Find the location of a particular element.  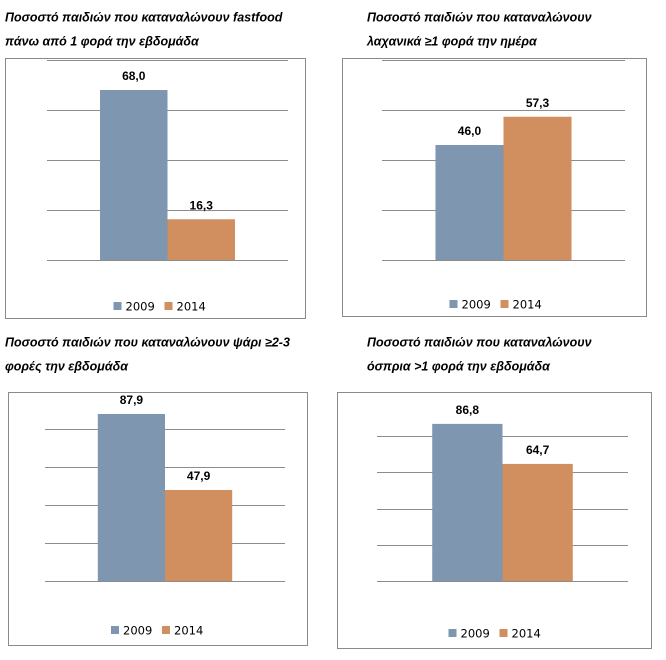

chart-title: φορές την εβδομάδα is located at coordinates (67, 366).